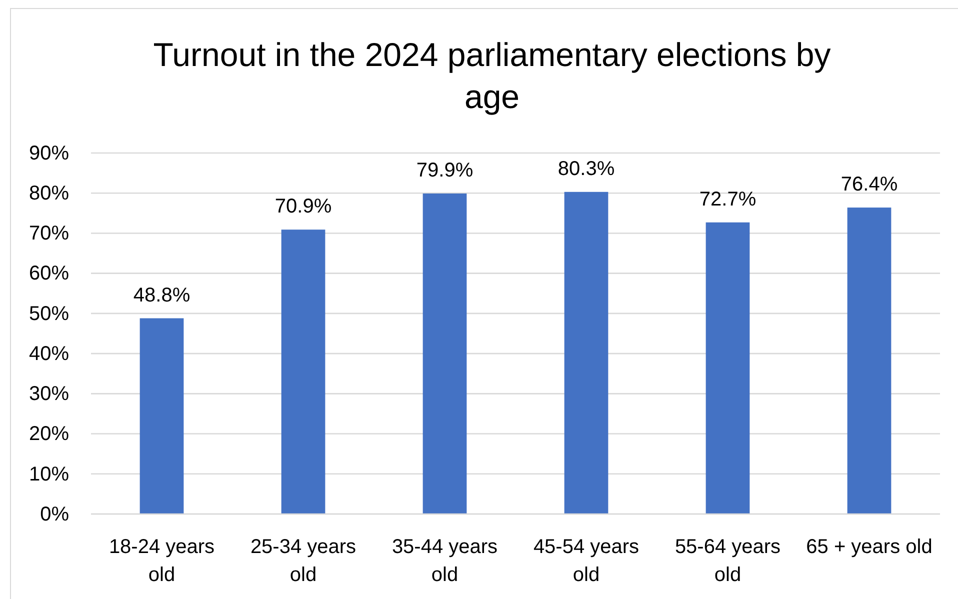  Describe the element at coordinates (727, 199) in the screenshot. I see `data-label: 72.7%` at that location.